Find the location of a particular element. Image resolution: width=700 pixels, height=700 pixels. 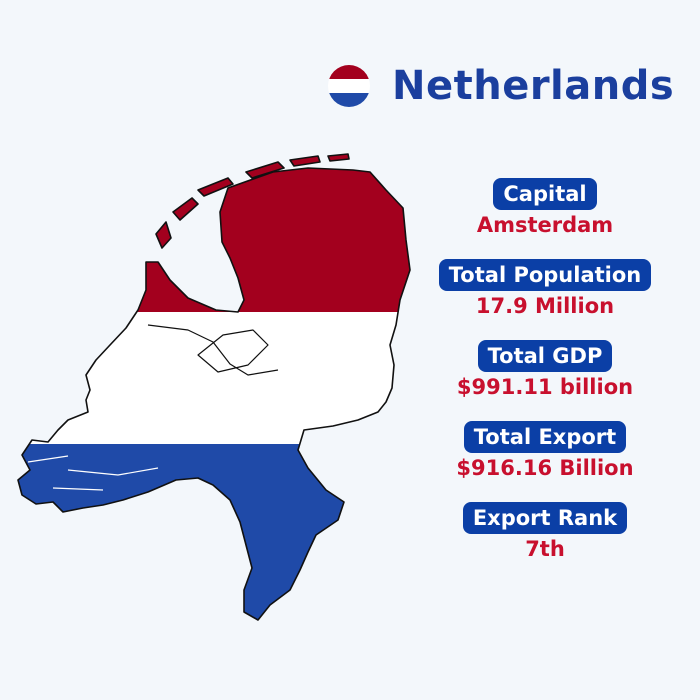

stat-value-export-rank: 7th is located at coordinates (545, 549).